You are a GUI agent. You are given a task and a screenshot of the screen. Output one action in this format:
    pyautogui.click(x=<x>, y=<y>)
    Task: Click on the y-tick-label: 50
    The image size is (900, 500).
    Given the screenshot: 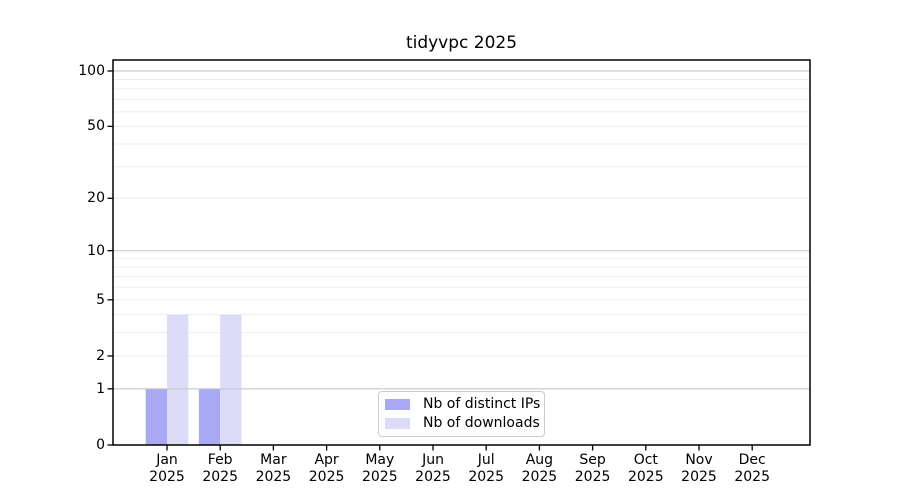 What is the action you would take?
    pyautogui.click(x=96, y=126)
    